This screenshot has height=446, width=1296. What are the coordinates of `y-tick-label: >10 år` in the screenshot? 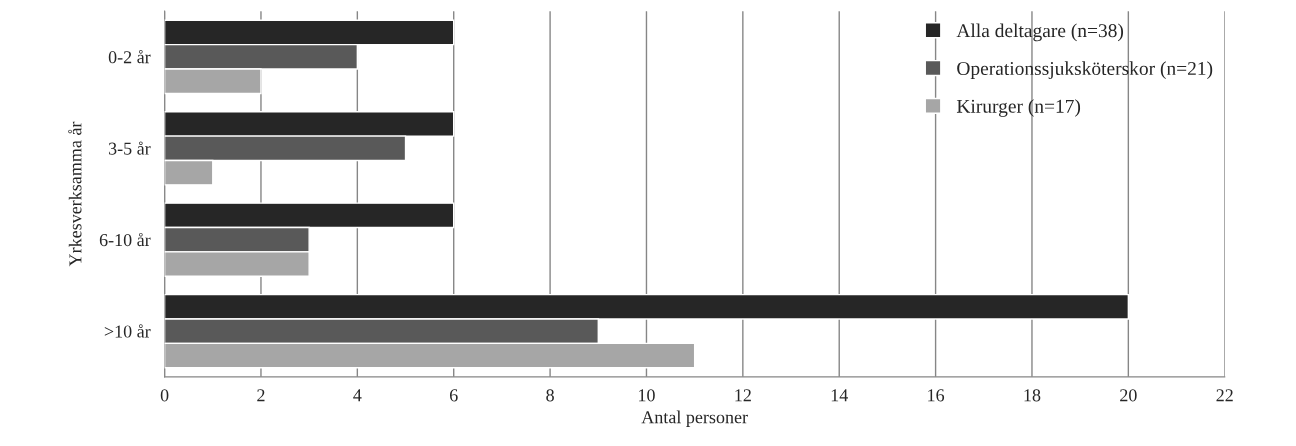 It's located at (127, 331).